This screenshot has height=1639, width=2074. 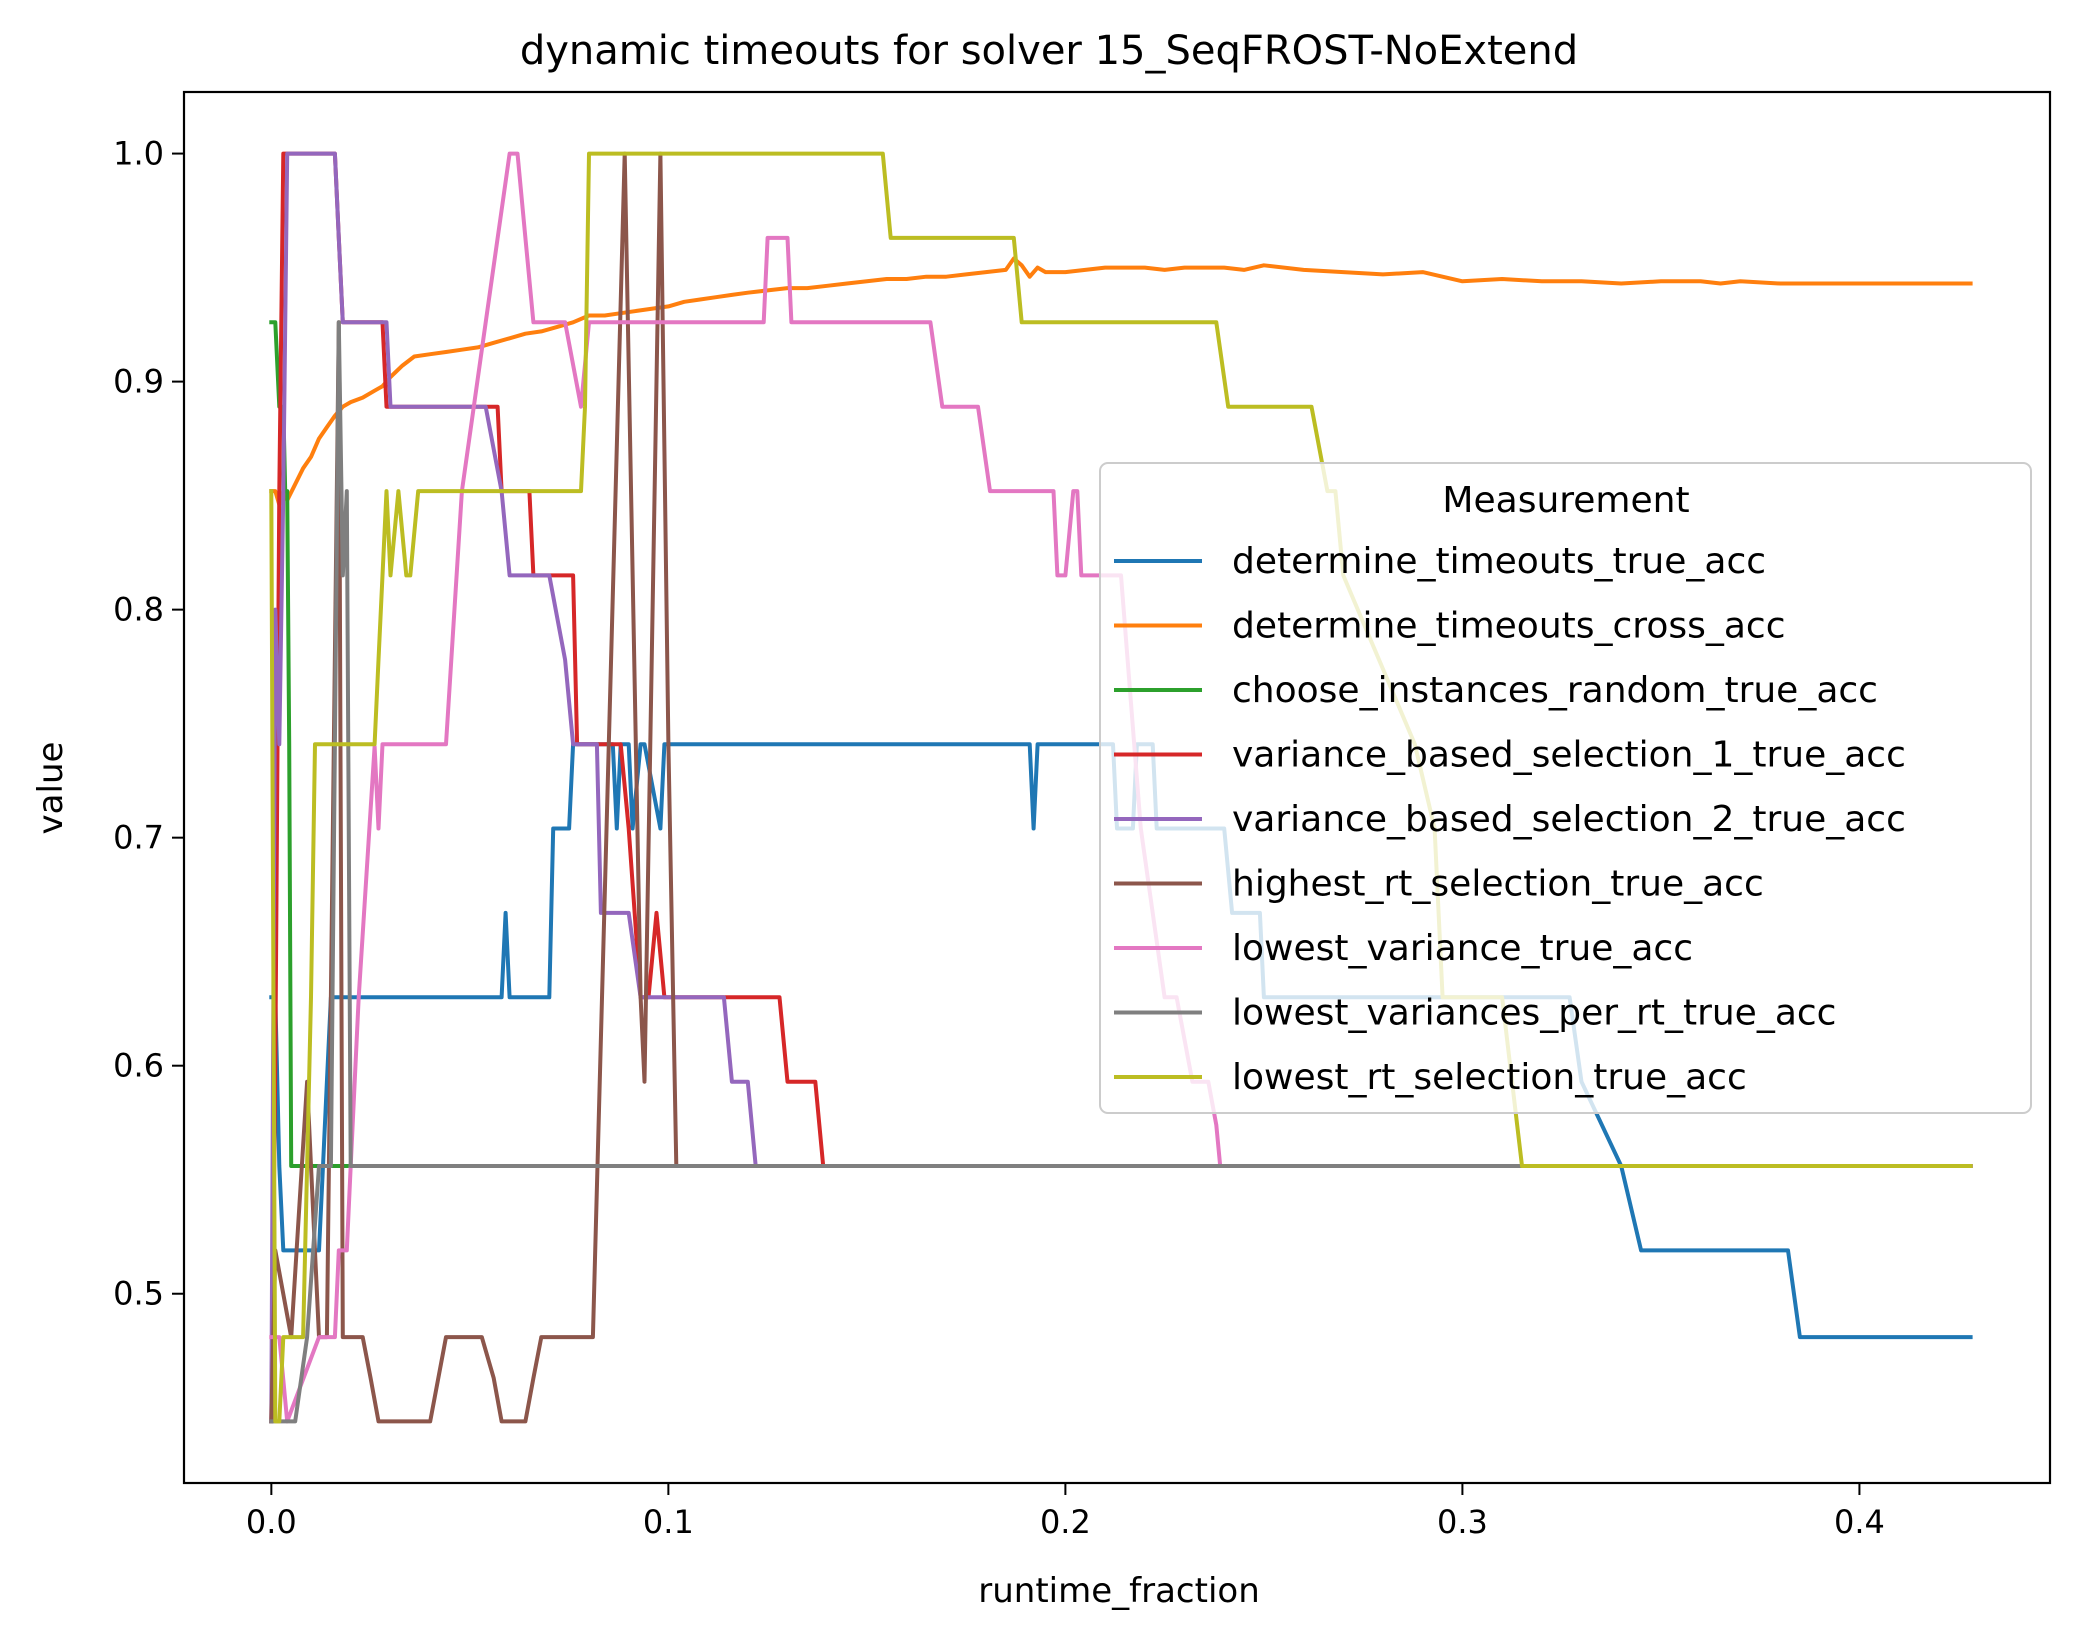 What do you see at coordinates (668, 1522) in the screenshot?
I see `x-tick-label: 0.1` at bounding box center [668, 1522].